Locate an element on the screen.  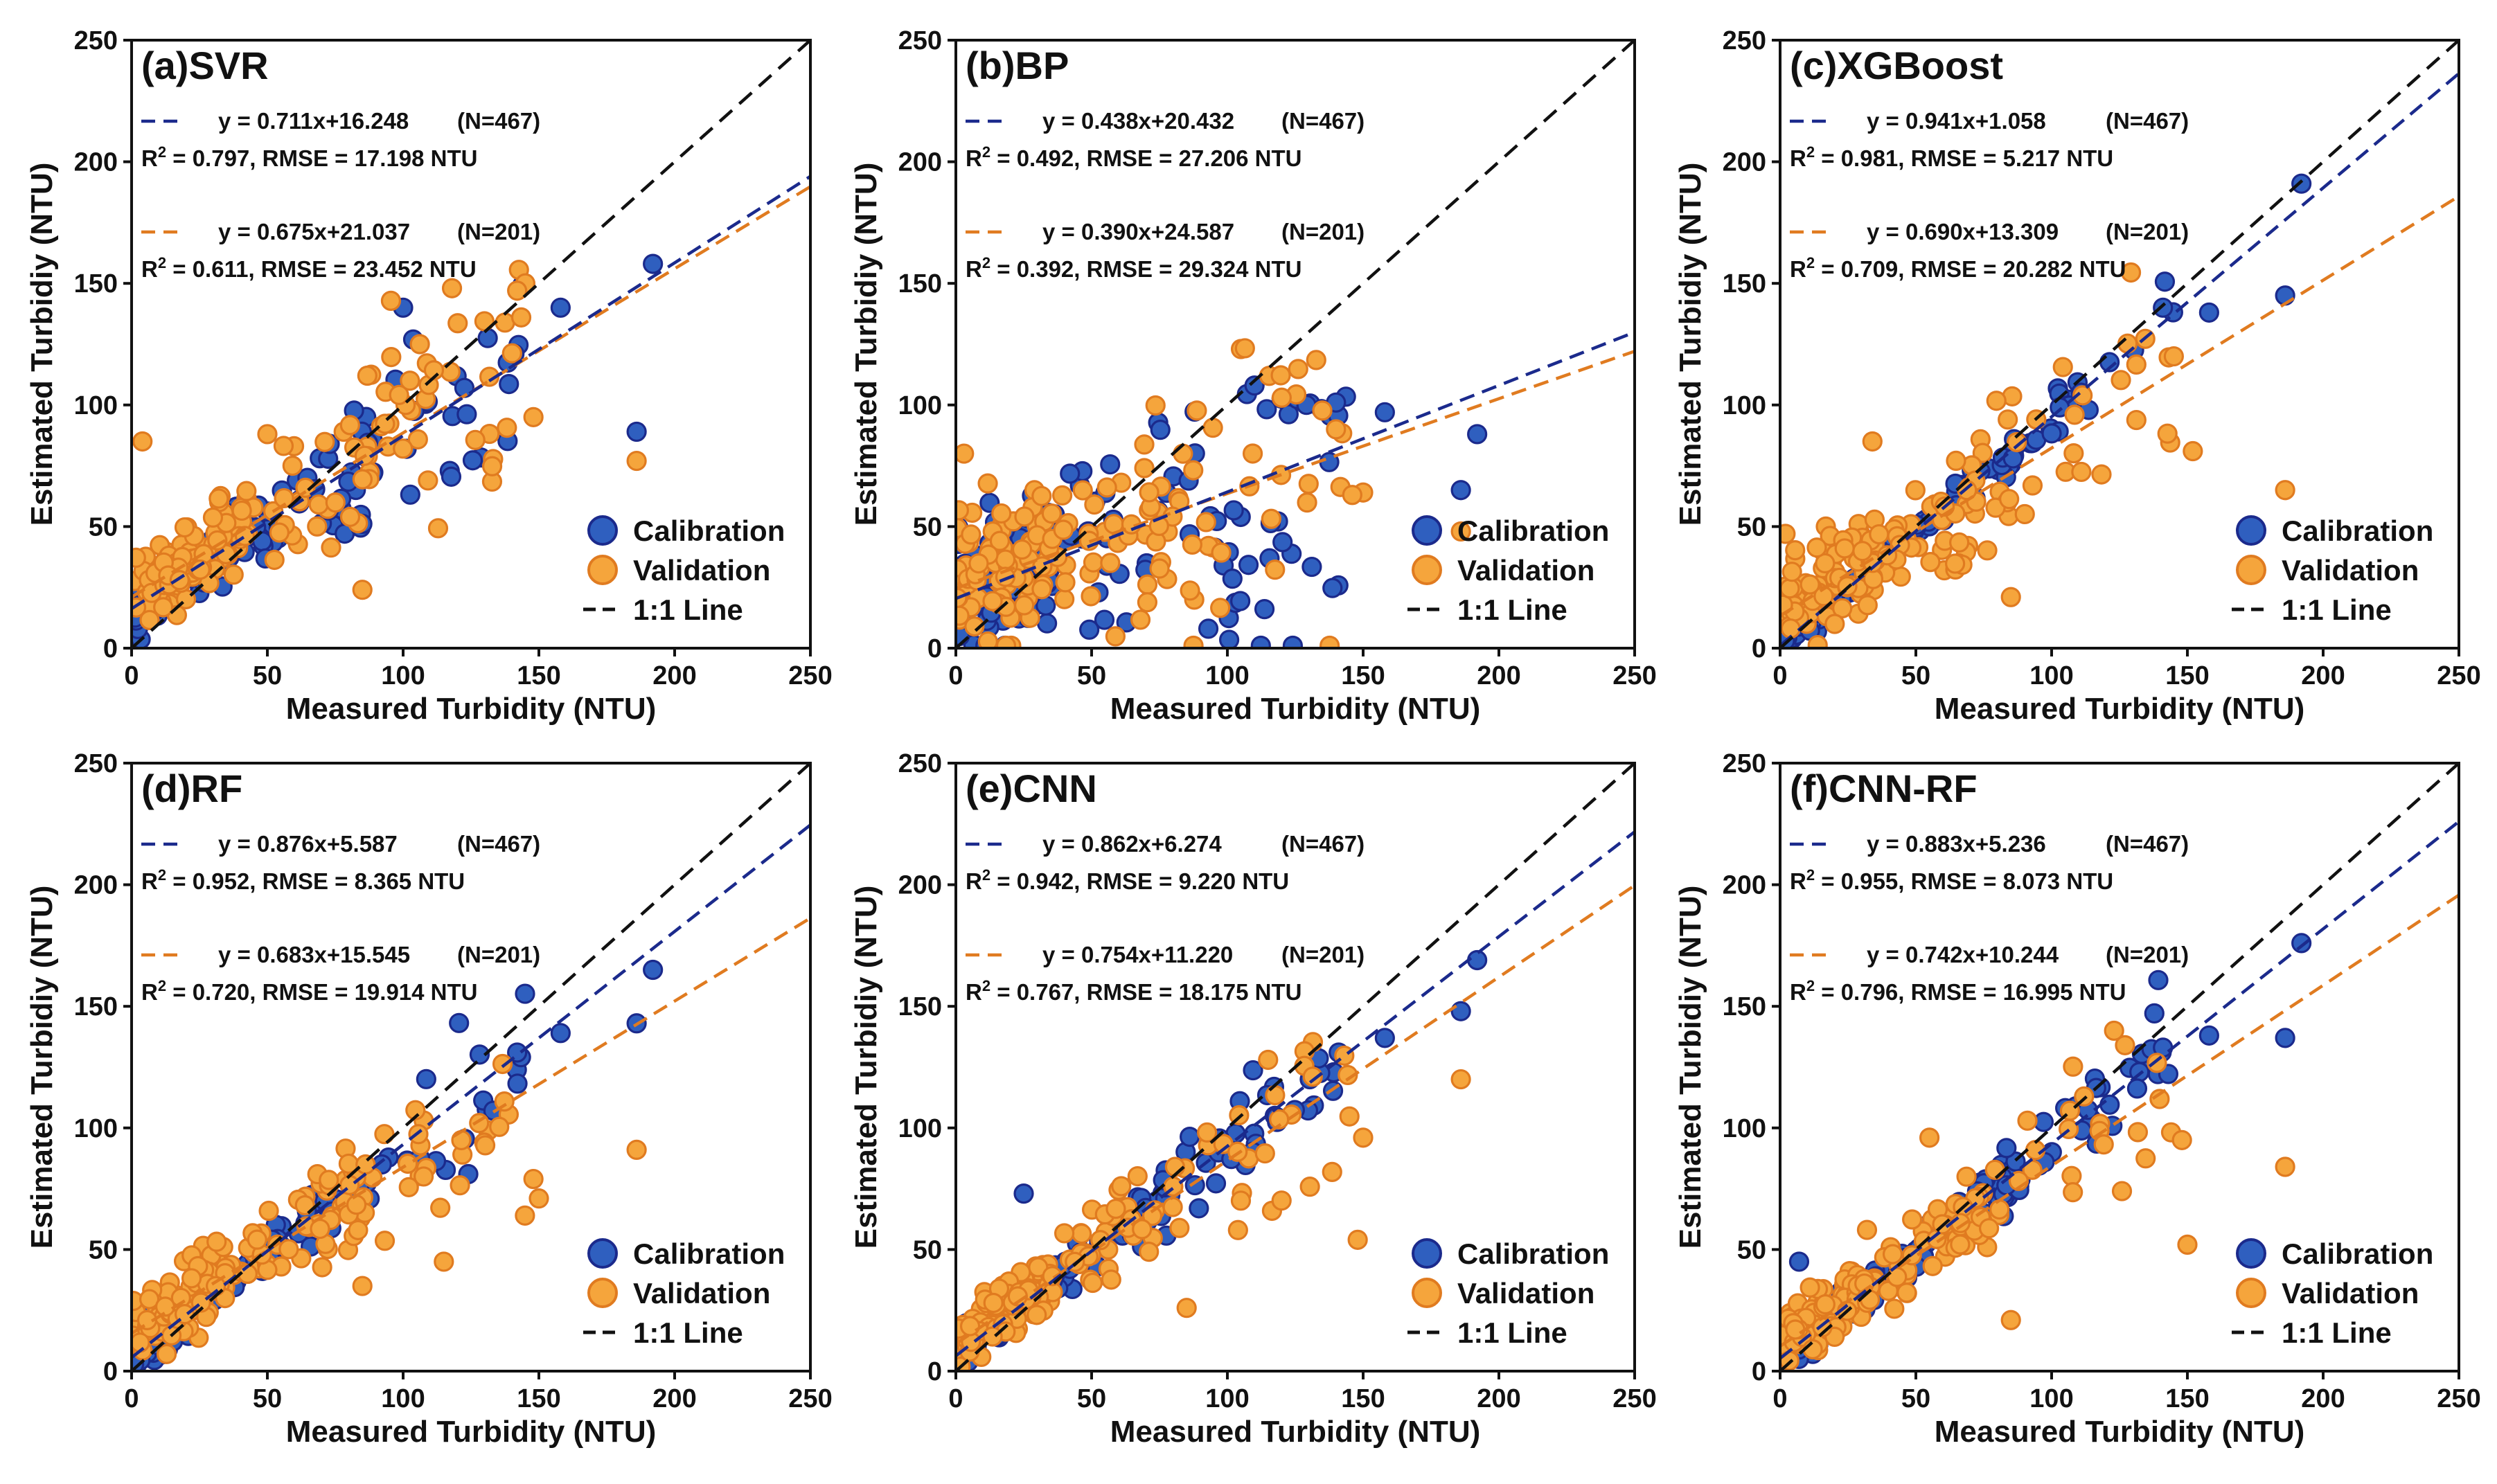
calibration-equation: y = 0.876x+5.587 is located at coordinates (308, 844).